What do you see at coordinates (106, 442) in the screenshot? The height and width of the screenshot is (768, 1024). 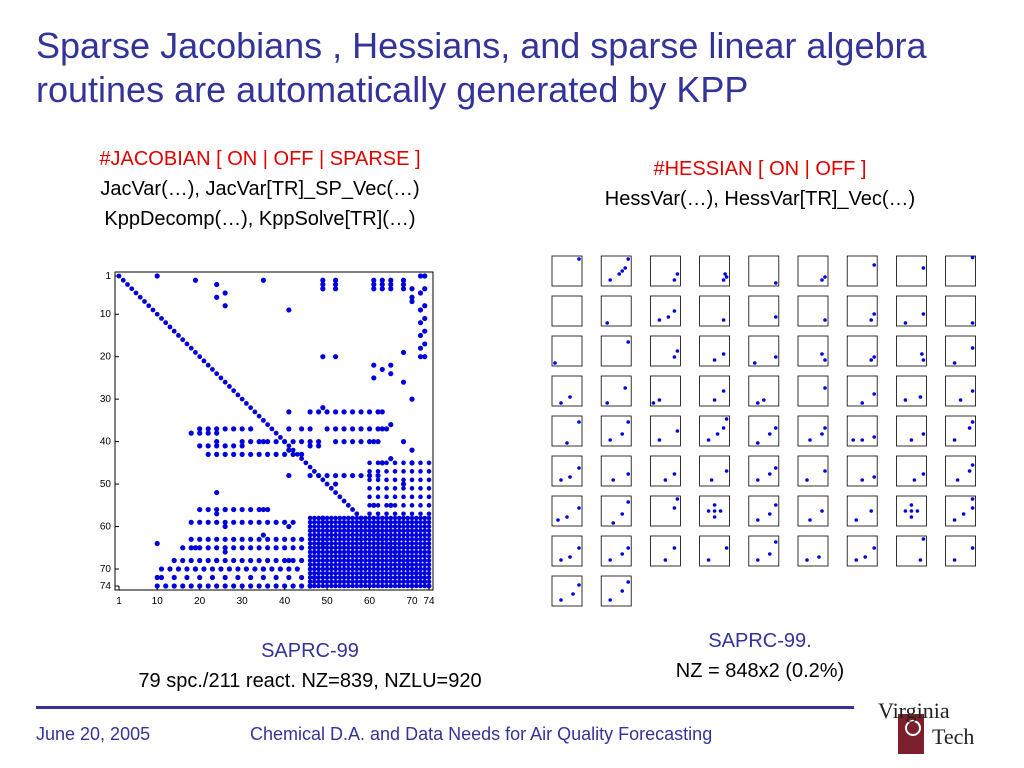 I see `y-tick-label: 40` at bounding box center [106, 442].